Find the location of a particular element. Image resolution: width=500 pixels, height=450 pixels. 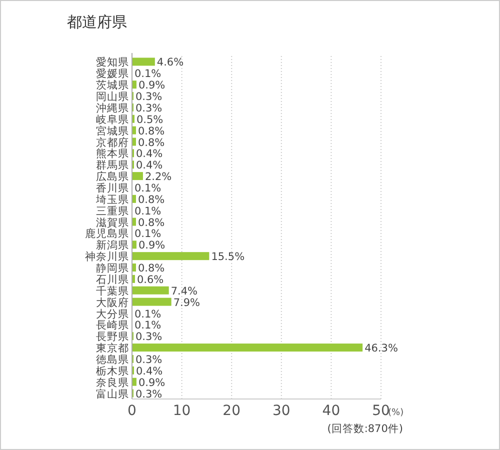

data-label: 7.9% is located at coordinates (186, 302).